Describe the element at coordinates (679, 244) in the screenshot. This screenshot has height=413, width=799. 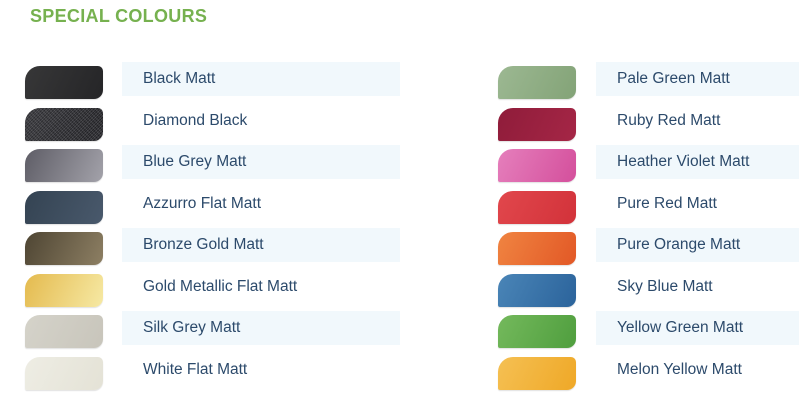
I see `colour-name: Pure Orange Matt` at that location.